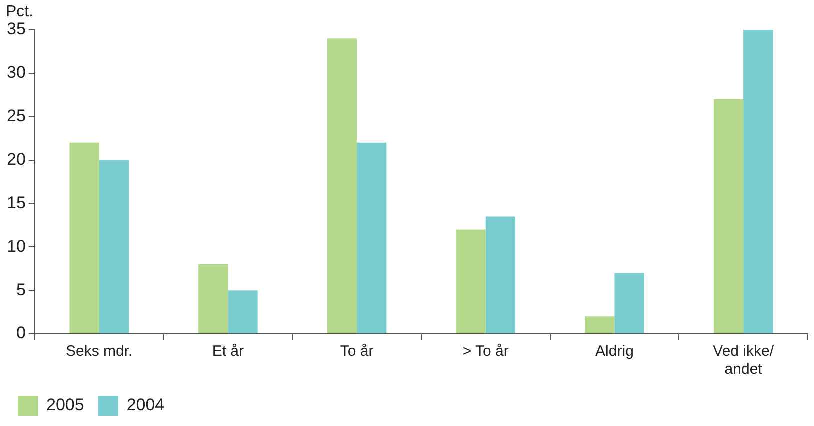 The height and width of the screenshot is (426, 814). I want to click on y-axis-title: Pct., so click(20, 11).